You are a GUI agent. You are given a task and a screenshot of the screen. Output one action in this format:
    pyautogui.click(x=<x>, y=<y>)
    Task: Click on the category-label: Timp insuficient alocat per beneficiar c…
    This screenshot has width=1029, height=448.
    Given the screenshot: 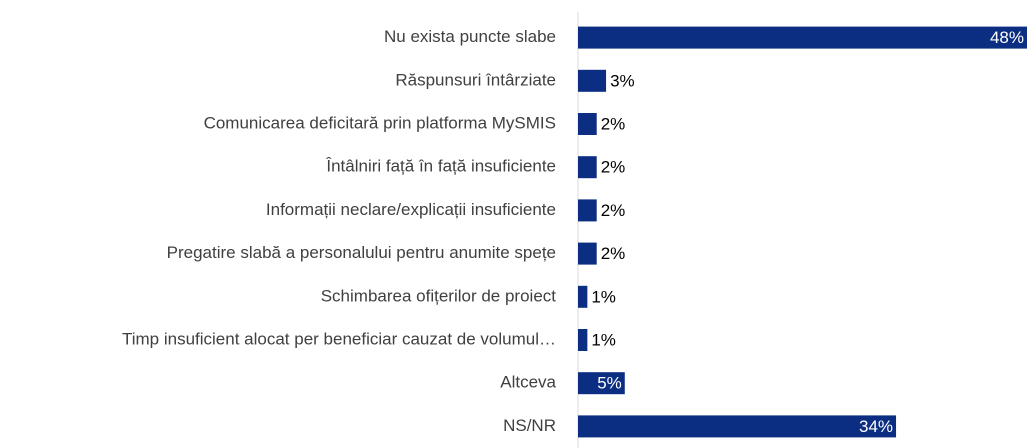 What is the action you would take?
    pyautogui.click(x=339, y=338)
    